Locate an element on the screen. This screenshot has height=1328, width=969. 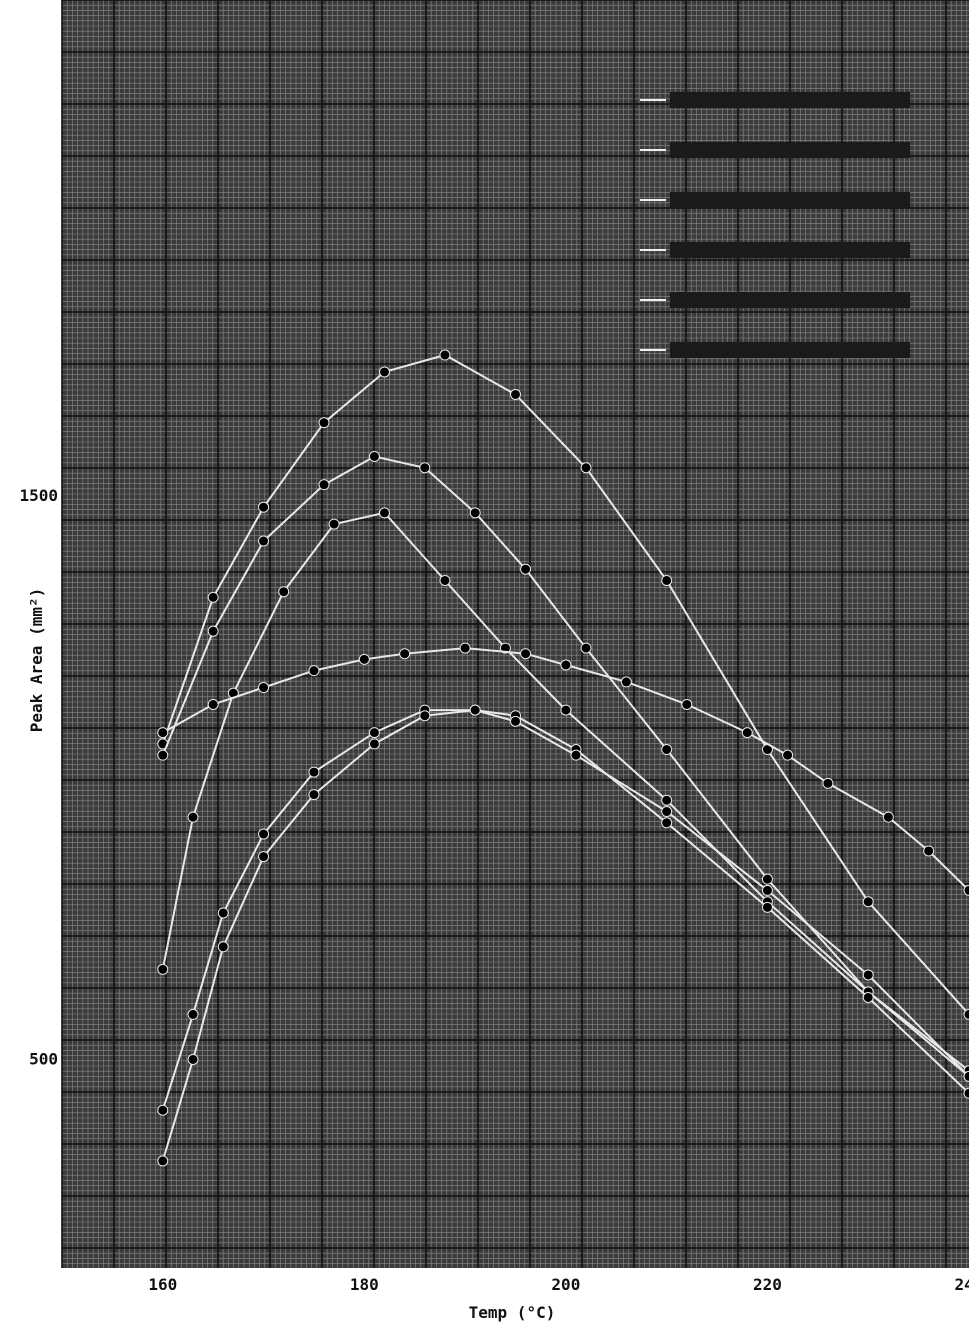
y-tick-label: 1500 is located at coordinates (38, 495).